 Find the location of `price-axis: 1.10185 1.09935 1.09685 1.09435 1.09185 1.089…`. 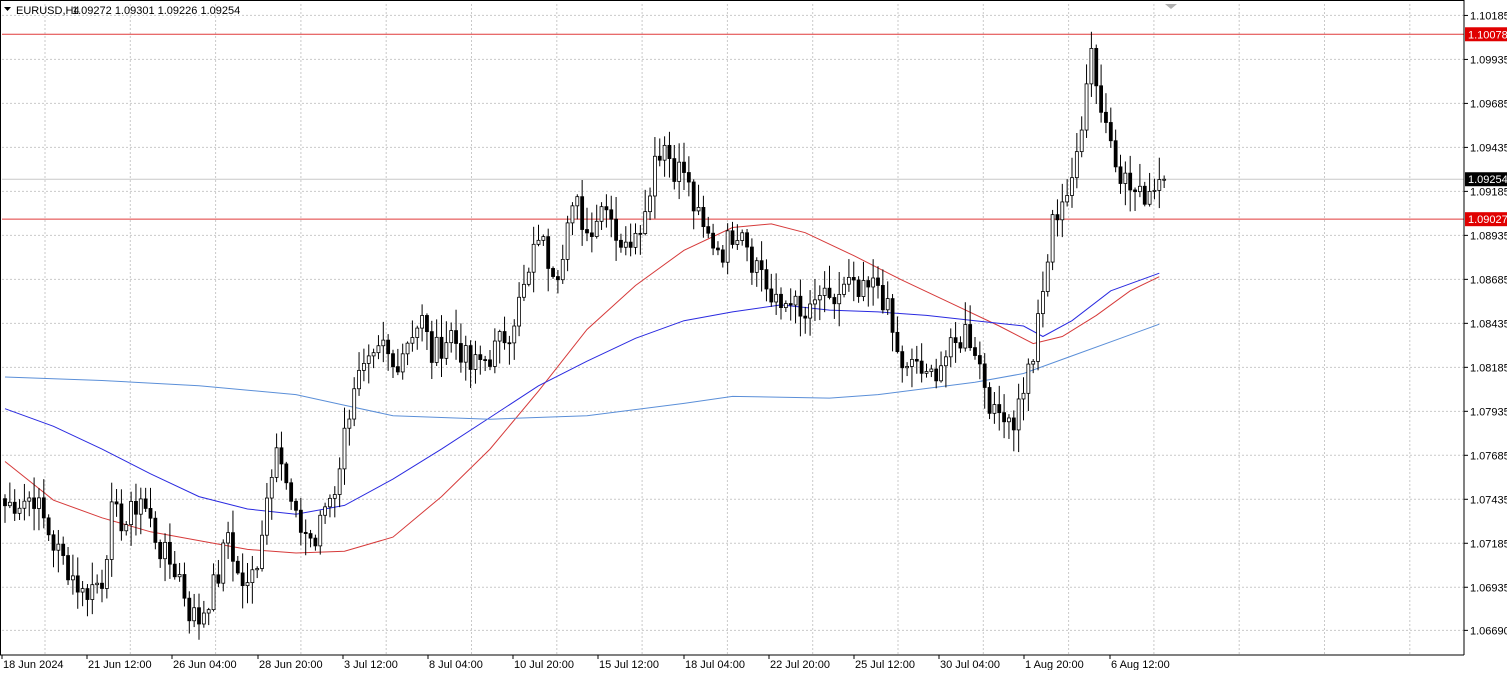

price-axis: 1.10185 1.09935 1.09685 1.09435 1.09185 1.089… is located at coordinates (1485, 323).